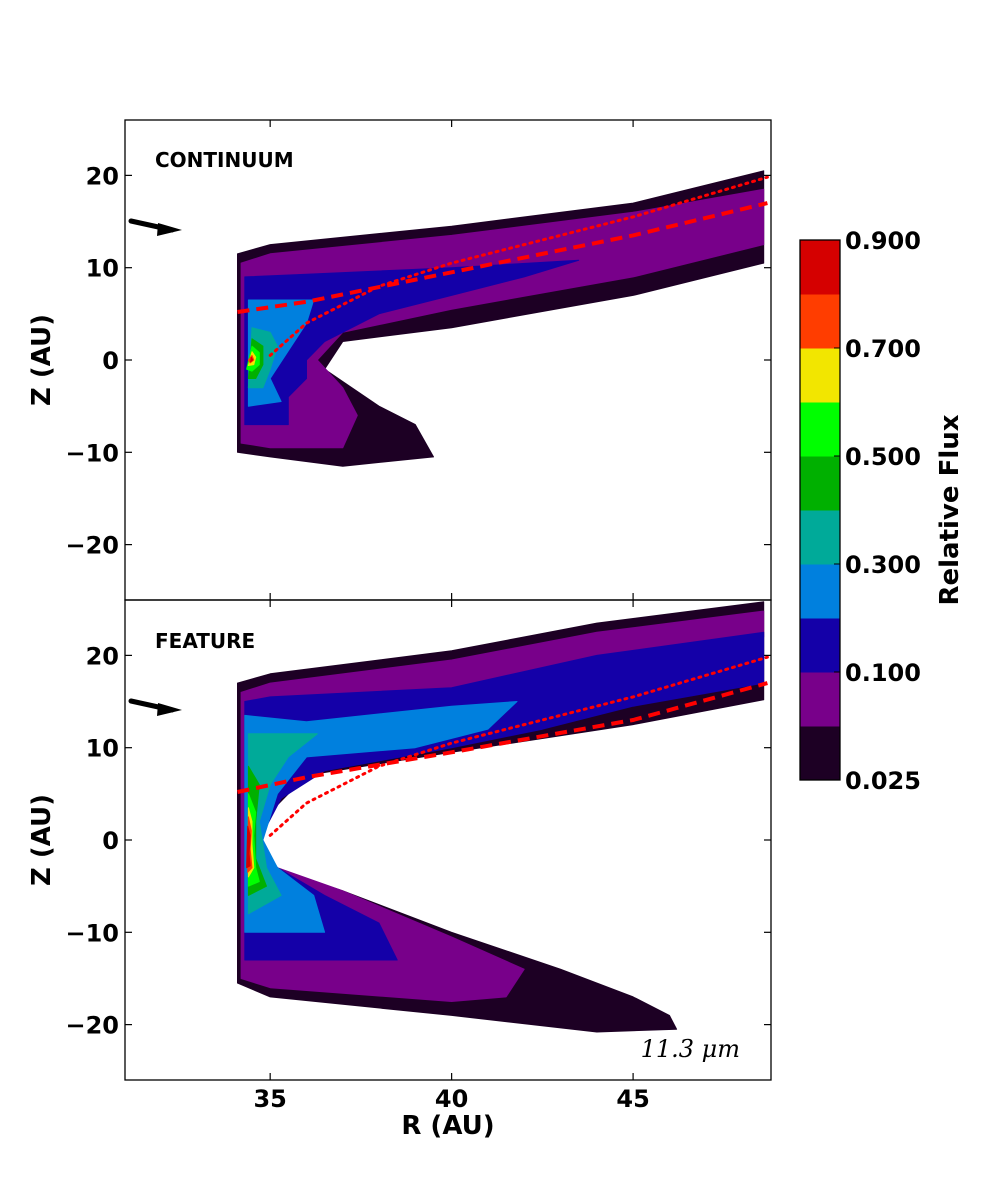 The image size is (1000, 1200). I want to click on colorbar: 0.900 0.700 0.500 0.300 0.100 0.025, so click(860, 511).